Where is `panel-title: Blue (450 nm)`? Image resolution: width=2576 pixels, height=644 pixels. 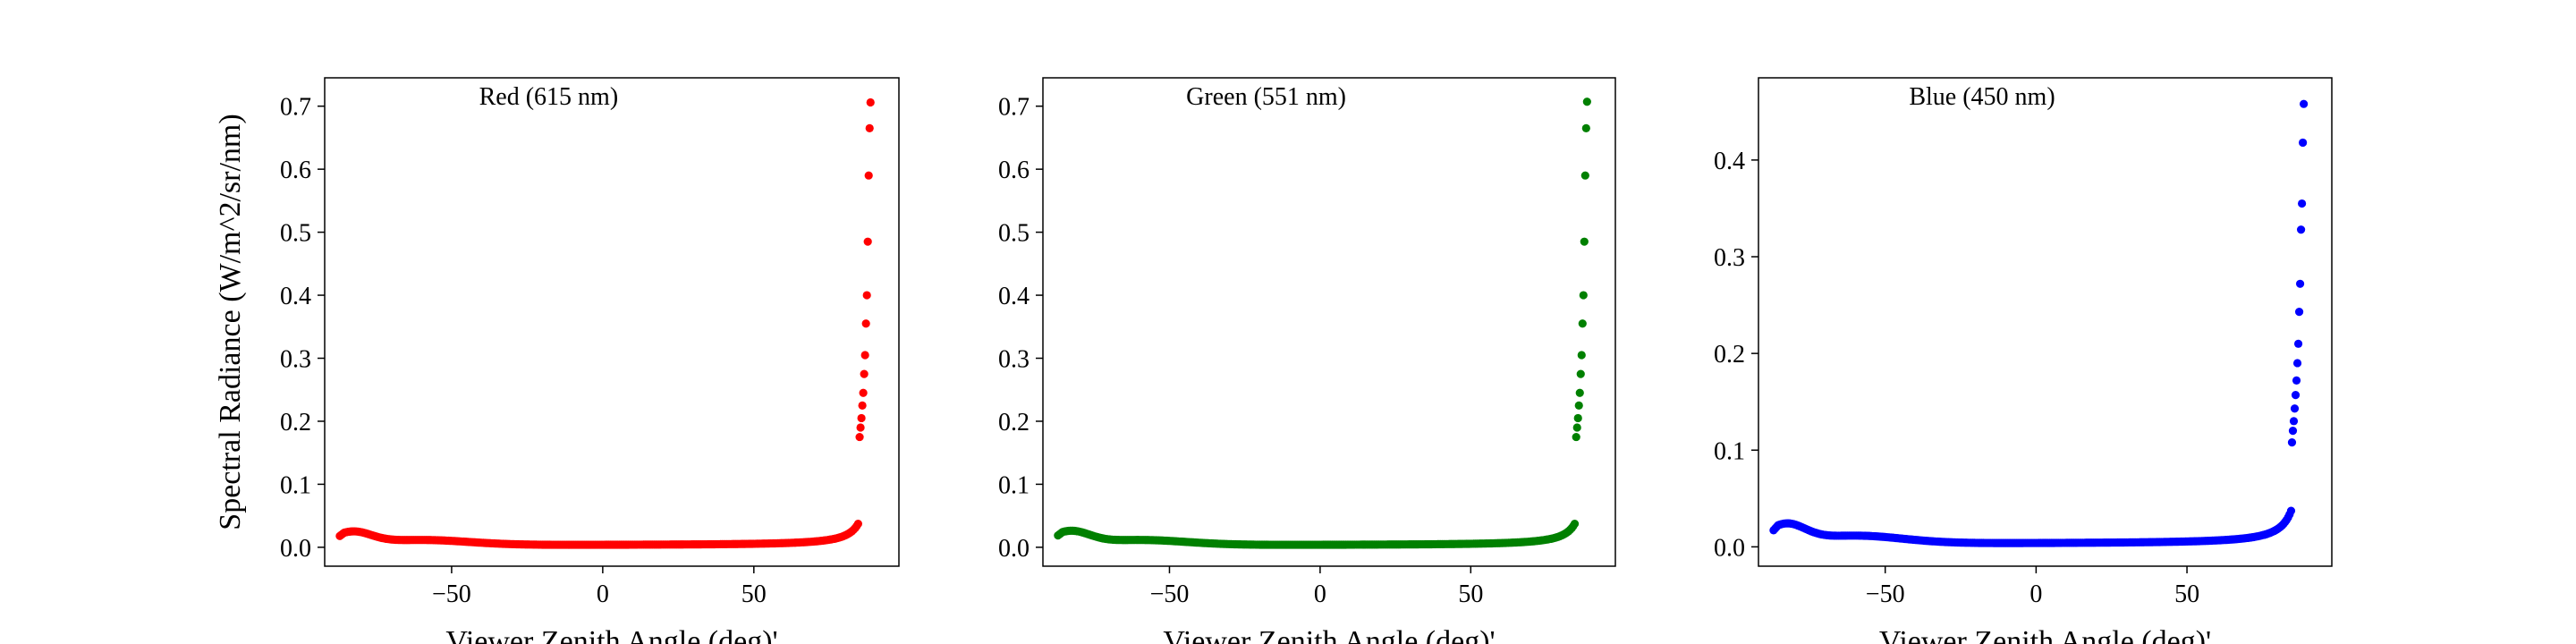 panel-title: Blue (450 nm) is located at coordinates (1982, 97).